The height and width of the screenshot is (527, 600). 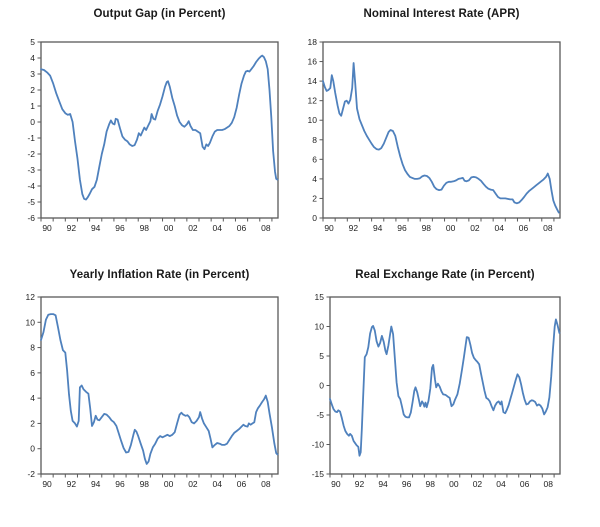 I want to click on y-tick-label: 14, so click(x=313, y=81).